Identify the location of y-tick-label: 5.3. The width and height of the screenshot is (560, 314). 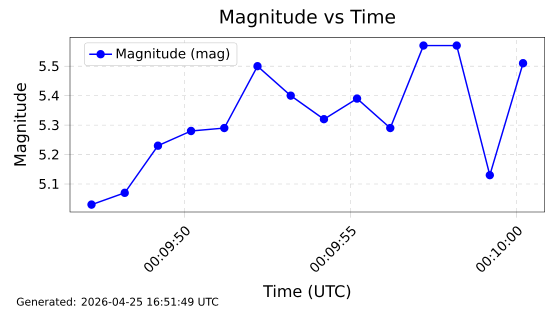
(49, 125).